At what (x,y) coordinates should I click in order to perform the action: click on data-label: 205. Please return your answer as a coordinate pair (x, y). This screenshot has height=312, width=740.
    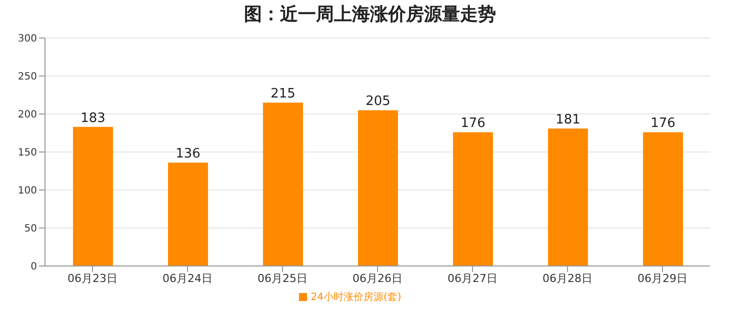
    Looking at the image, I should click on (378, 102).